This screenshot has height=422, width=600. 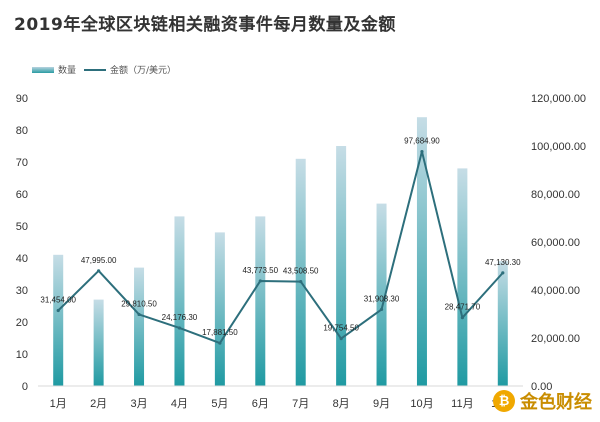 What do you see at coordinates (22, 163) in the screenshot?
I see `y-left-tick-label: 70` at bounding box center [22, 163].